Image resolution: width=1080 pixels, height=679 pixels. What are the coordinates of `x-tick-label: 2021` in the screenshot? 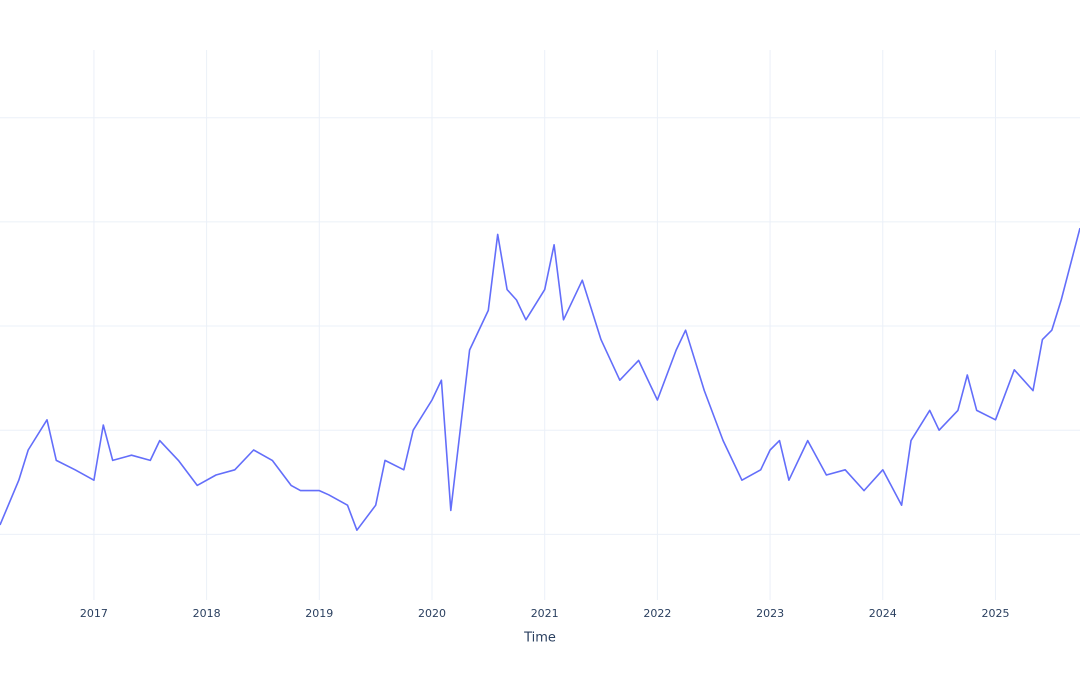 It's located at (545, 613).